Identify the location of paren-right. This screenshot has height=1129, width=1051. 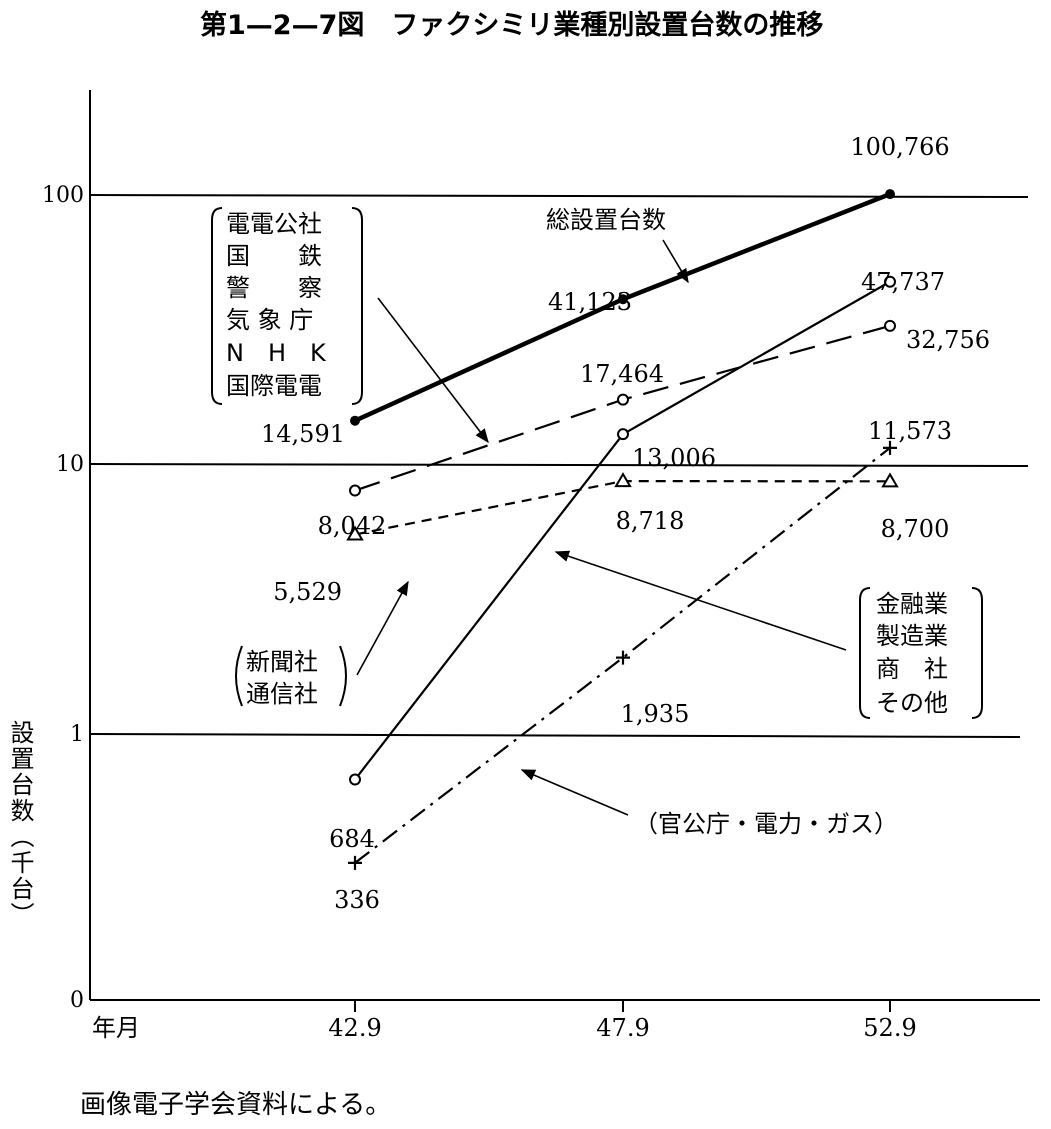
(343, 676).